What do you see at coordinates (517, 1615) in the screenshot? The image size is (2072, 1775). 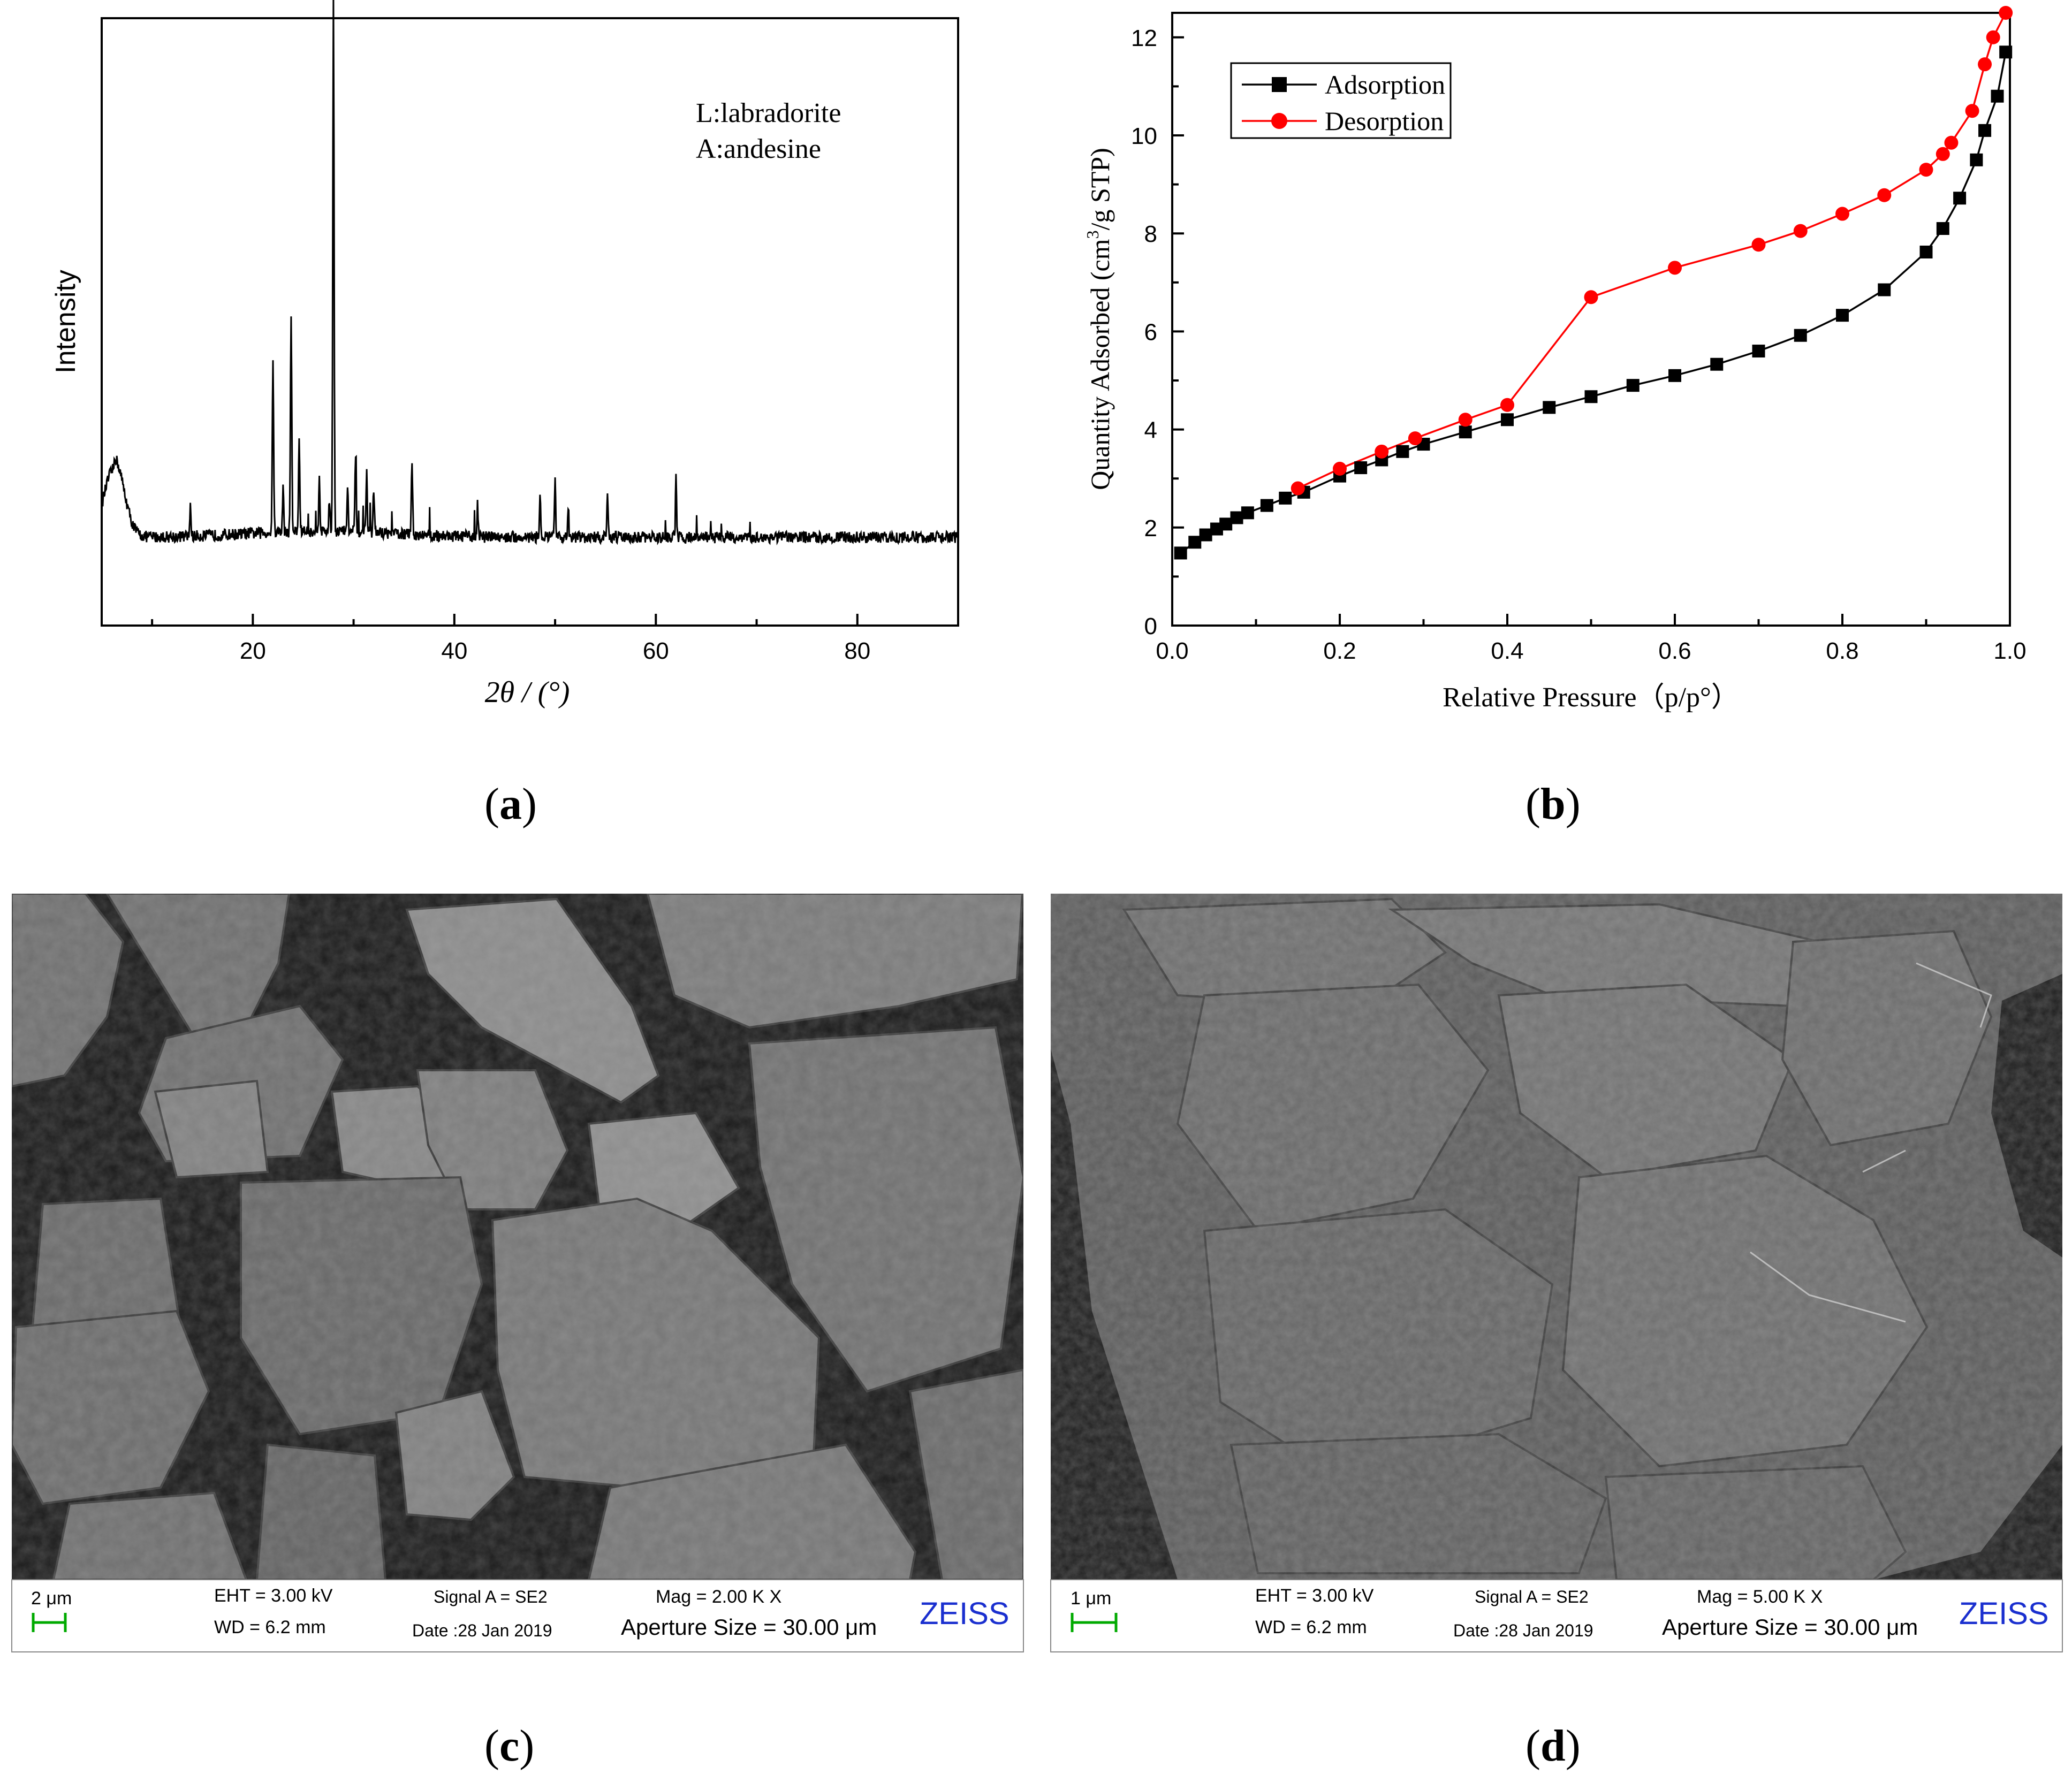 I see `sem-info-bar-c` at bounding box center [517, 1615].